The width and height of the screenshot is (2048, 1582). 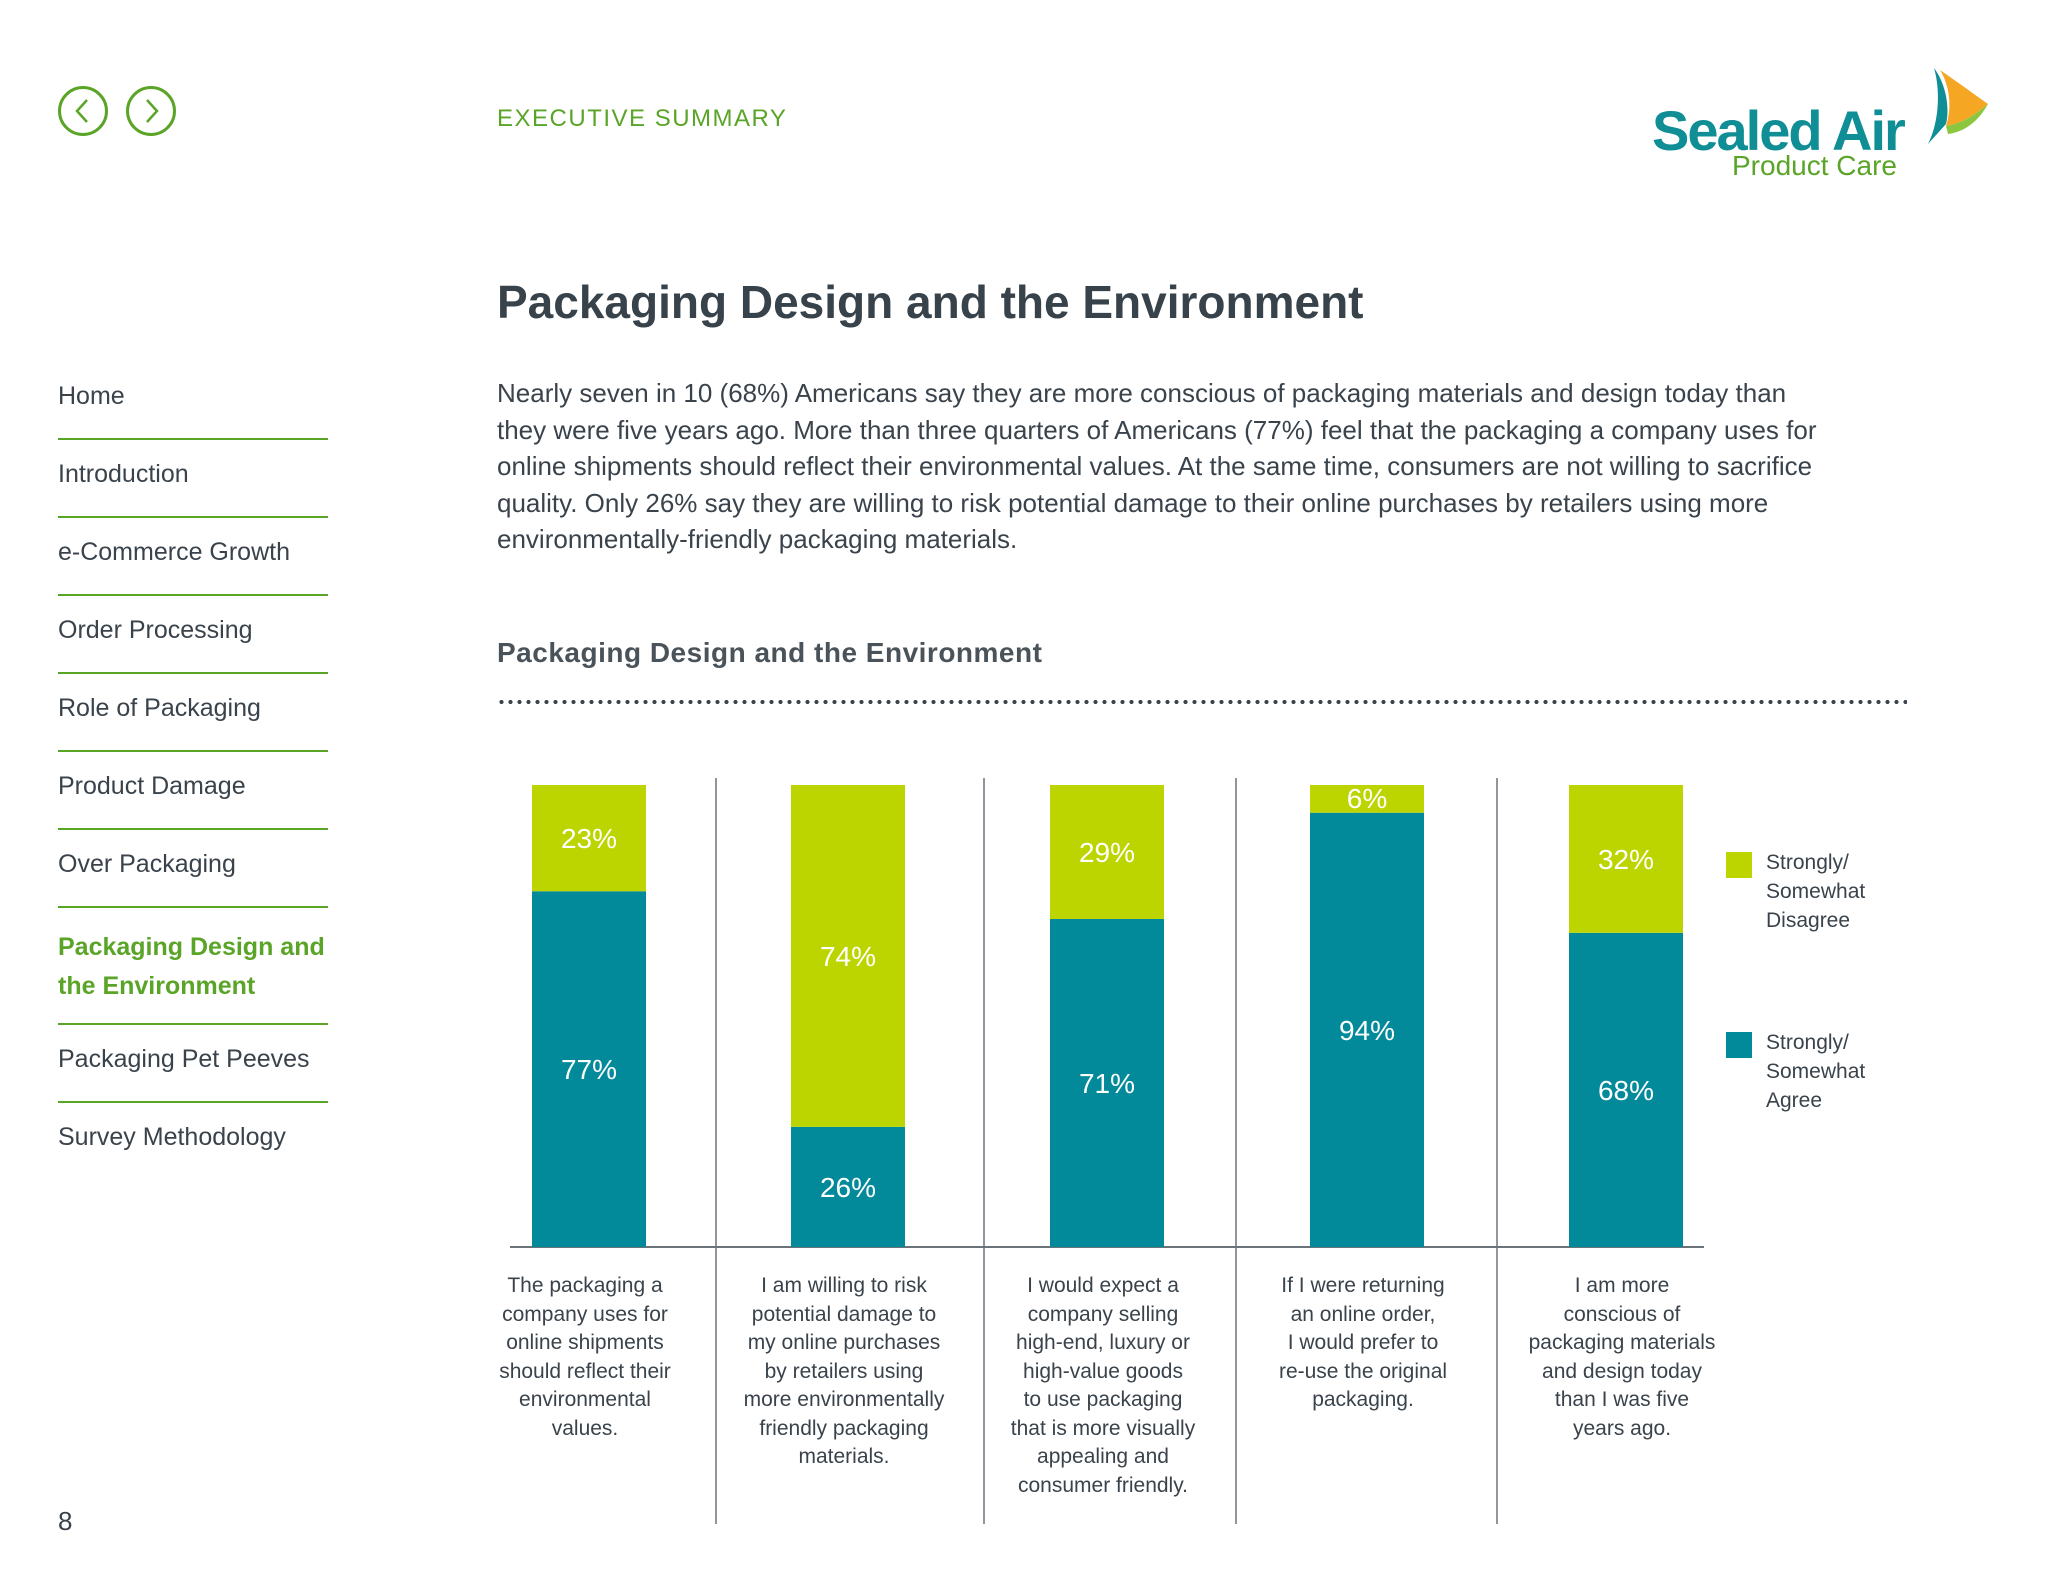 I want to click on category-label-line: appealing and, so click(x=1103, y=1456).